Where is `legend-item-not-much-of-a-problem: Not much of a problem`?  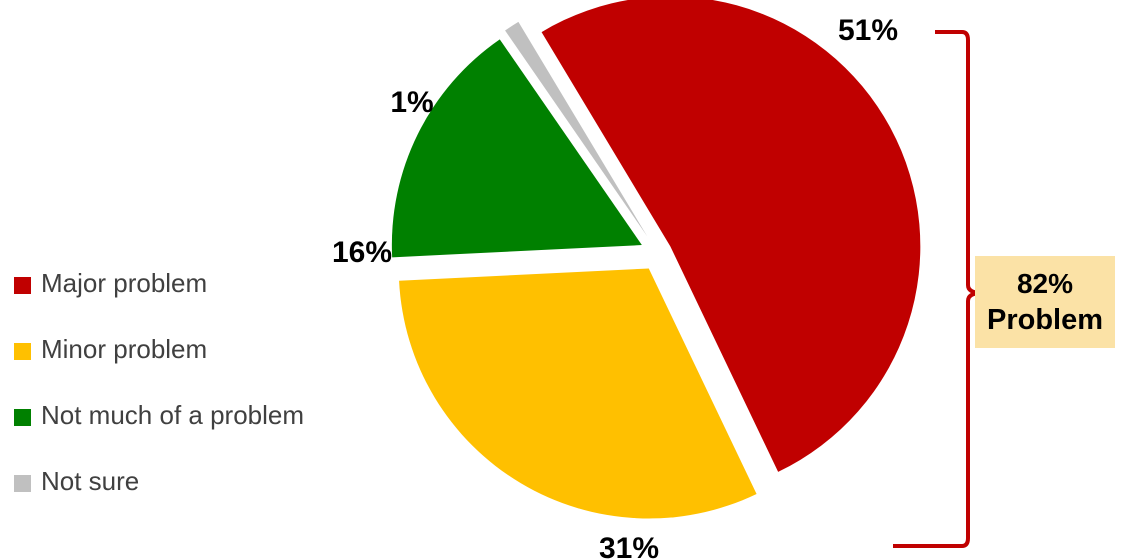
legend-item-not-much-of-a-problem: Not much of a problem is located at coordinates (194, 416).